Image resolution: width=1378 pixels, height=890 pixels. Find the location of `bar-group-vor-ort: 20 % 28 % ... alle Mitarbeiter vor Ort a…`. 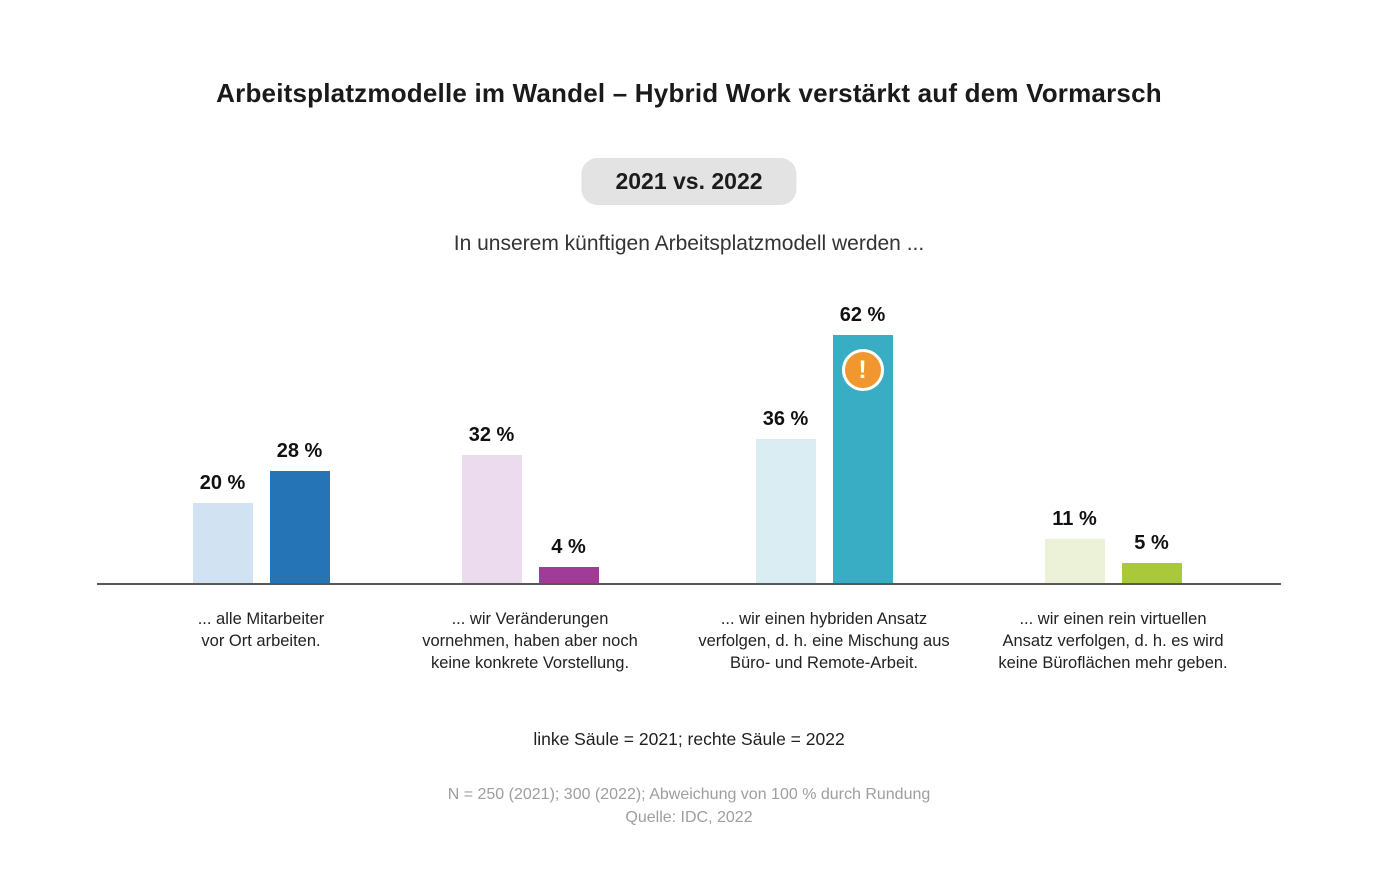

bar-group-vor-ort: 20 % 28 % ... alle Mitarbeiter vor Ort a… is located at coordinates (261, 473).